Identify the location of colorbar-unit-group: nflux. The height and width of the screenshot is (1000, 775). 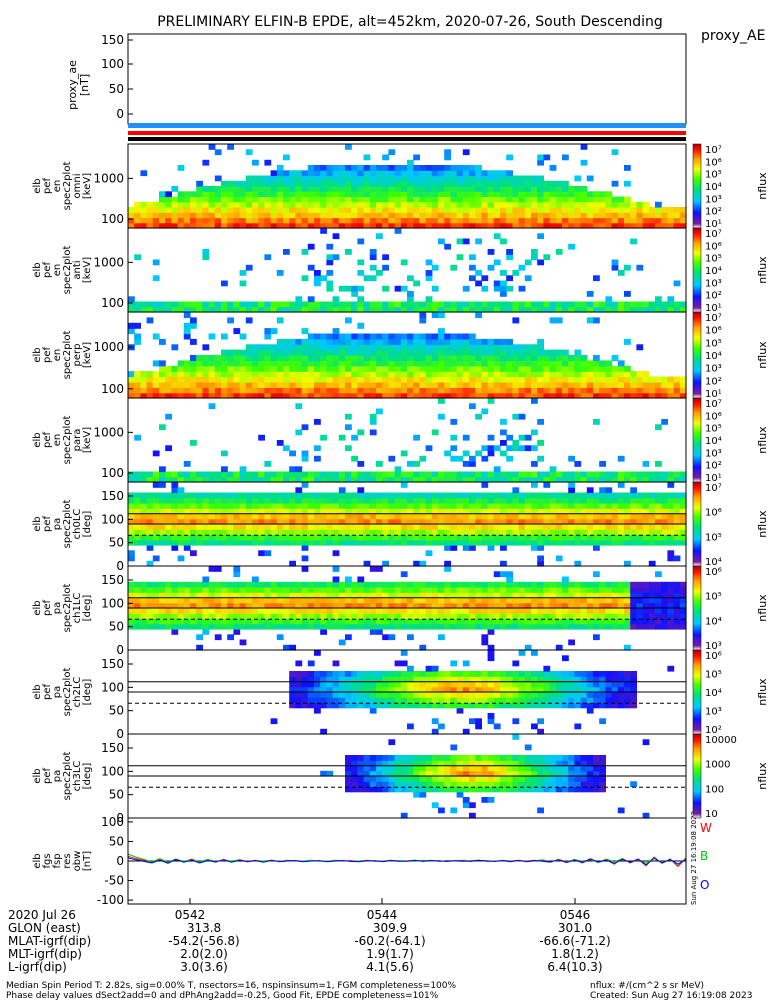
(762, 355).